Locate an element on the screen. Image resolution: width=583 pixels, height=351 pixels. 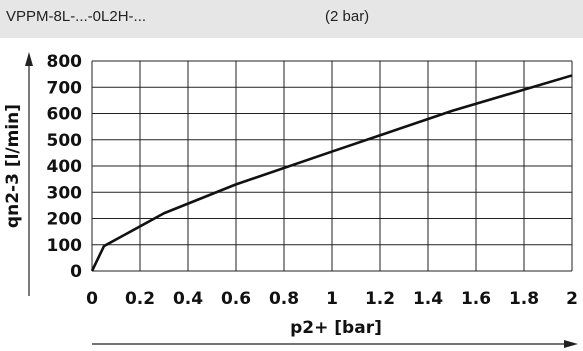
x-tick-label: 2 is located at coordinates (572, 299).